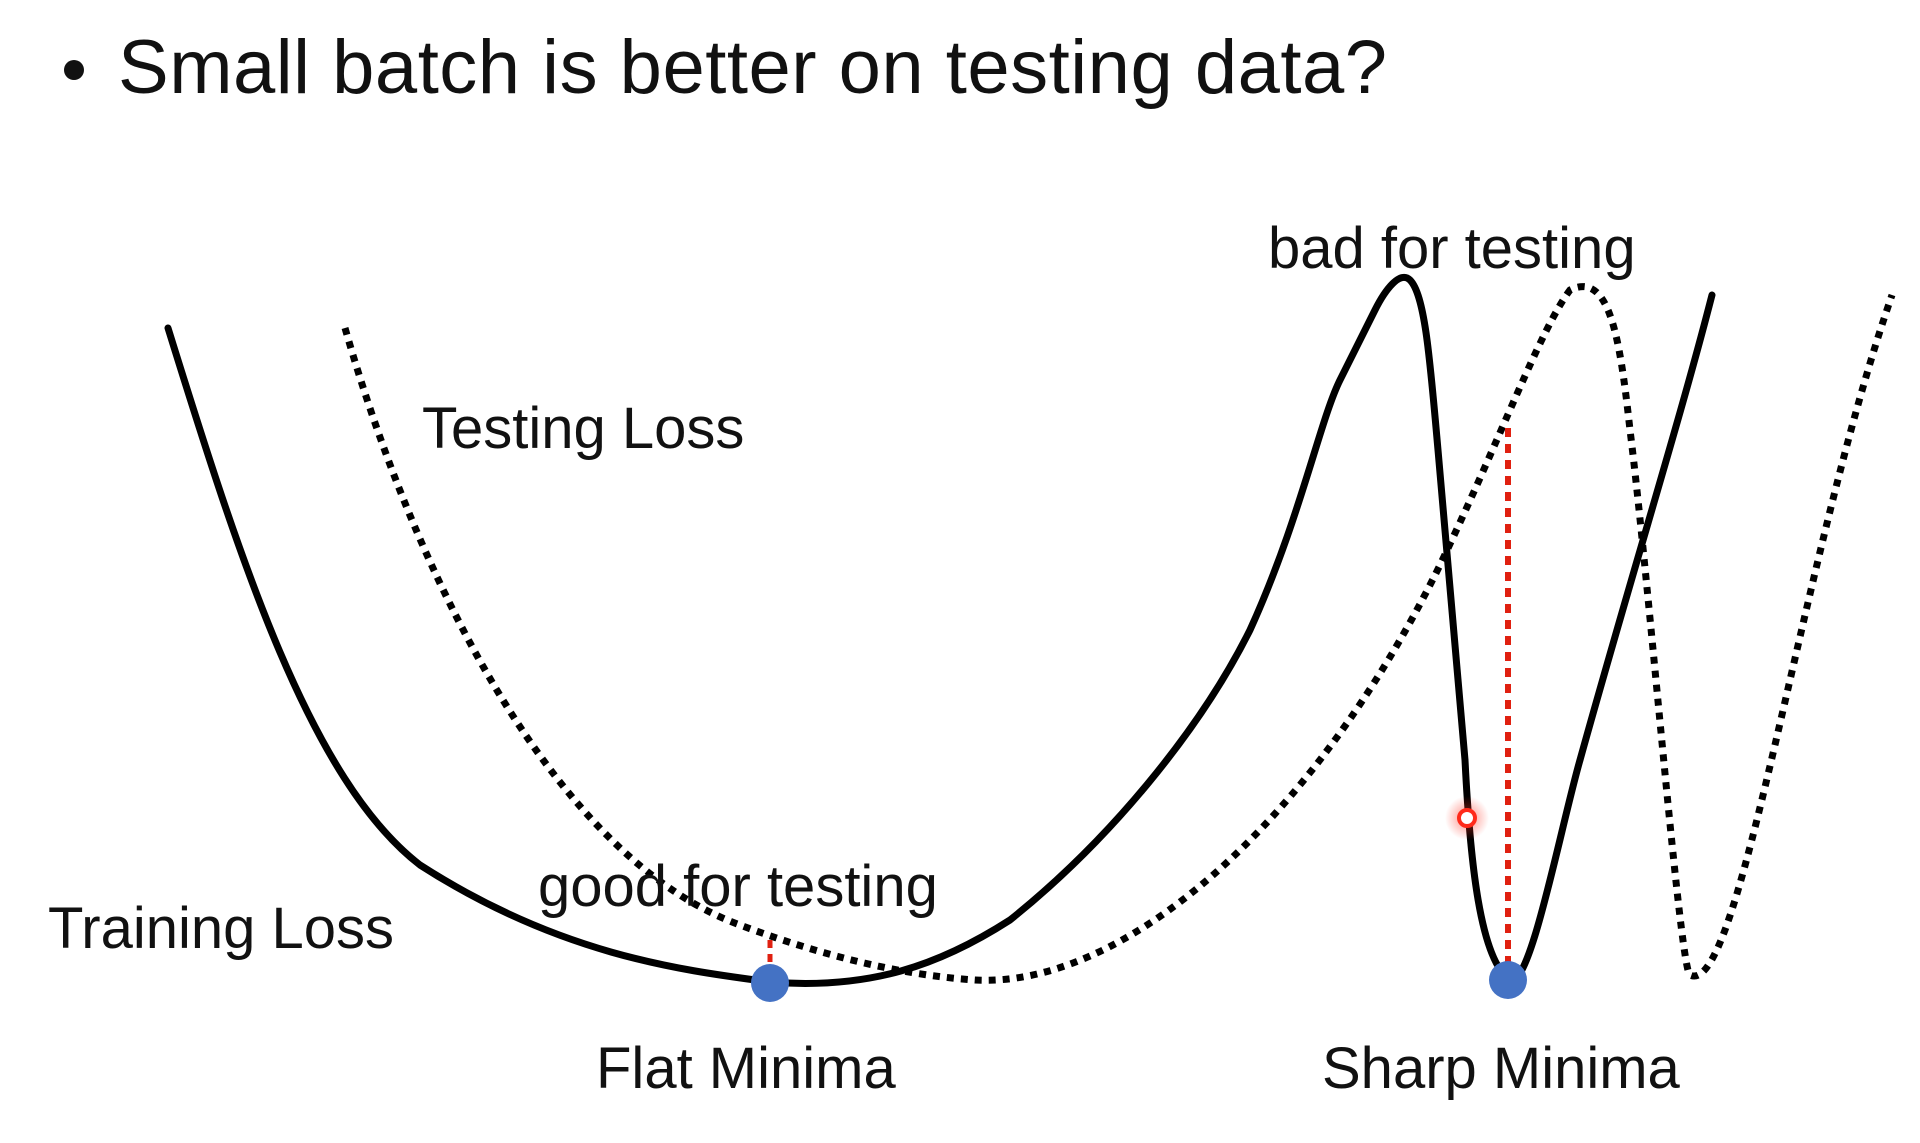  I want to click on bullet-icon, so click(74, 69).